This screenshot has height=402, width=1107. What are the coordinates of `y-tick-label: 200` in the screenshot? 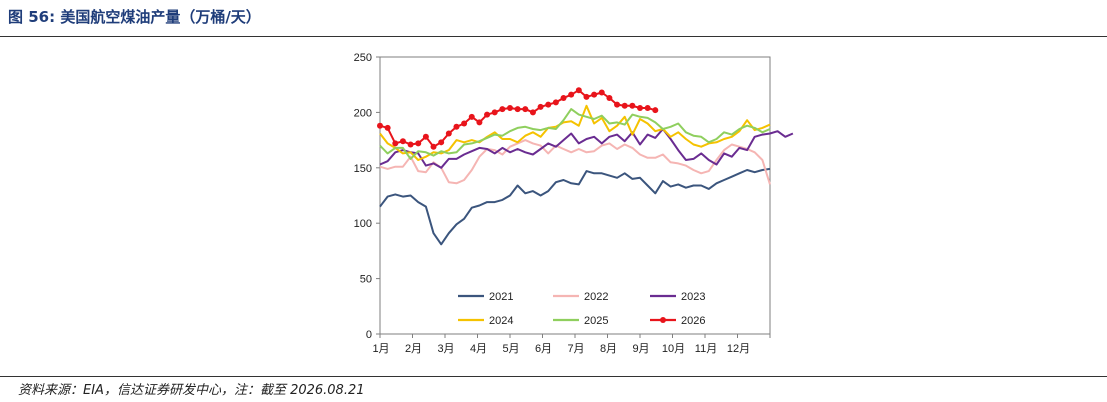 It's located at (363, 113).